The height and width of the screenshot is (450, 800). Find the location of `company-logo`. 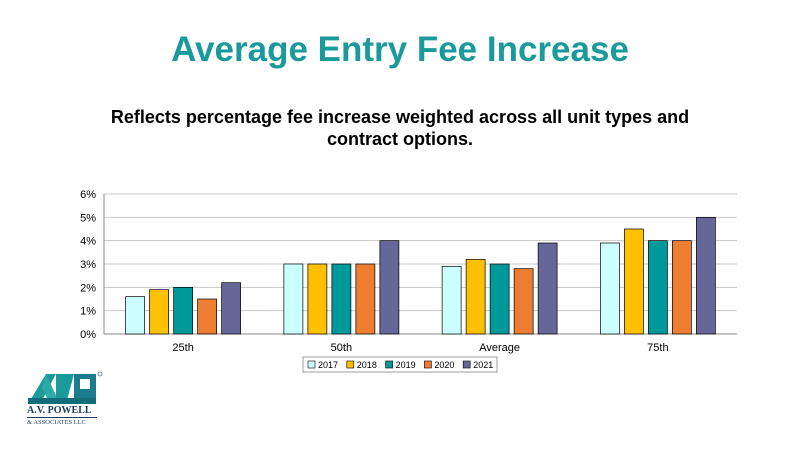

company-logo is located at coordinates (65, 387).